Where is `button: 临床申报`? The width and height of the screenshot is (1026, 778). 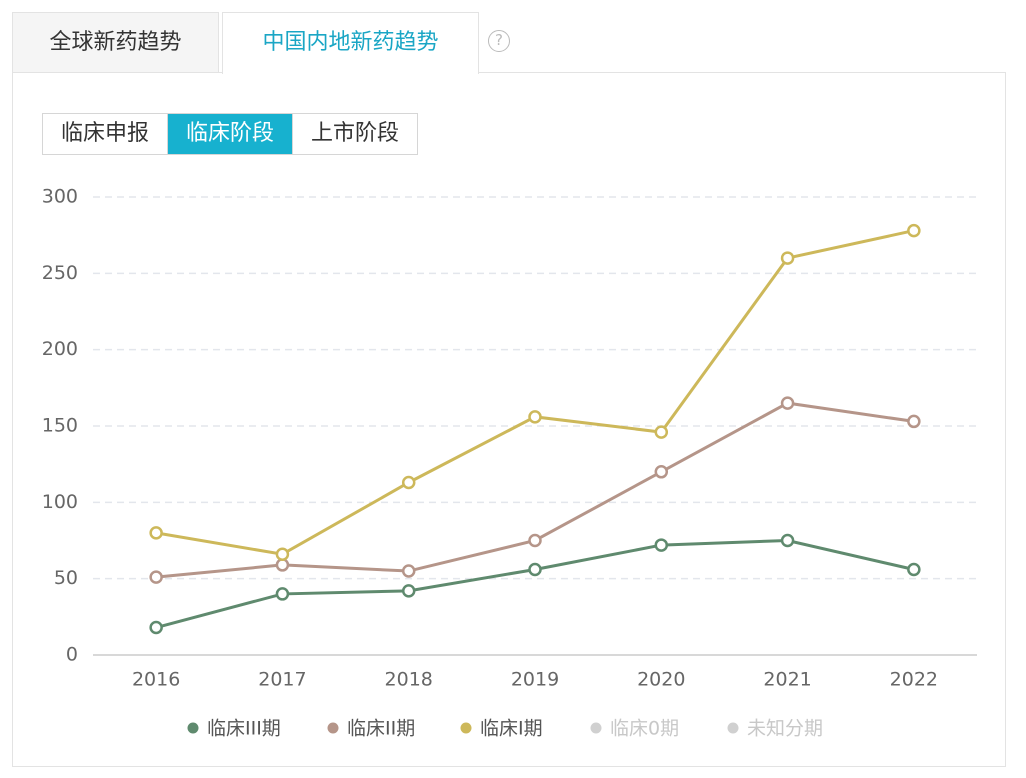 button: 临床申报 is located at coordinates (104, 133).